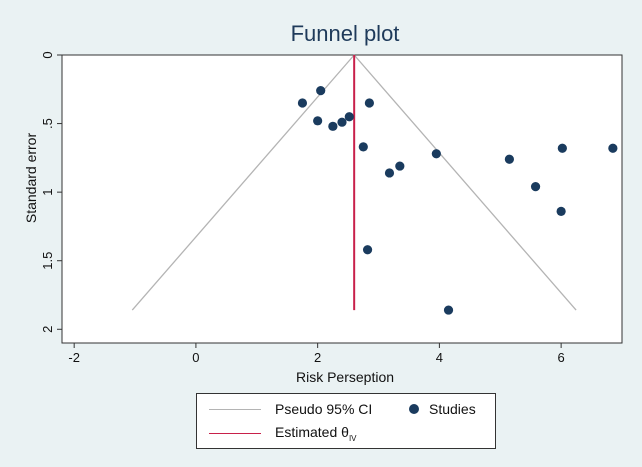 This screenshot has height=467, width=642. What do you see at coordinates (195, 357) in the screenshot?
I see `x-tick-label: 0` at bounding box center [195, 357].